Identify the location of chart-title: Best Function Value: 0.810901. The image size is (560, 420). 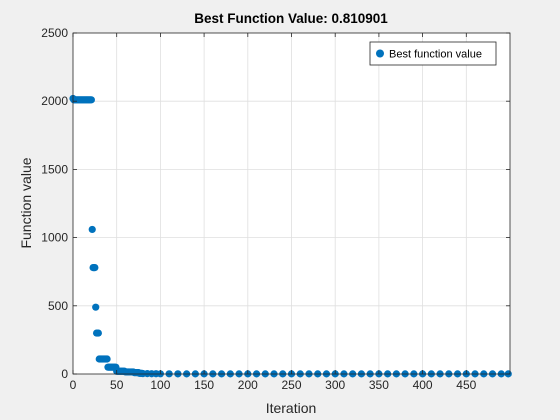
(291, 18).